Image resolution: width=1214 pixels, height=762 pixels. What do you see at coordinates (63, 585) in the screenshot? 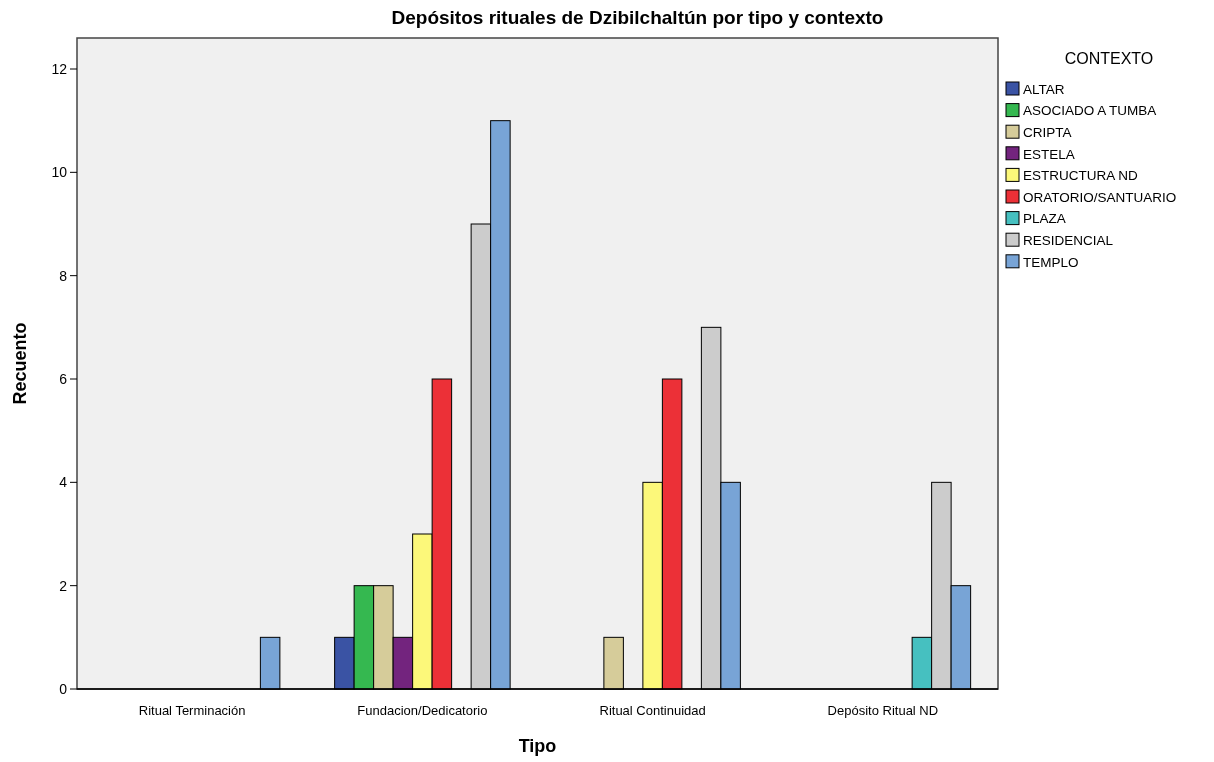
I see `y-tick-label: 2` at bounding box center [63, 585].